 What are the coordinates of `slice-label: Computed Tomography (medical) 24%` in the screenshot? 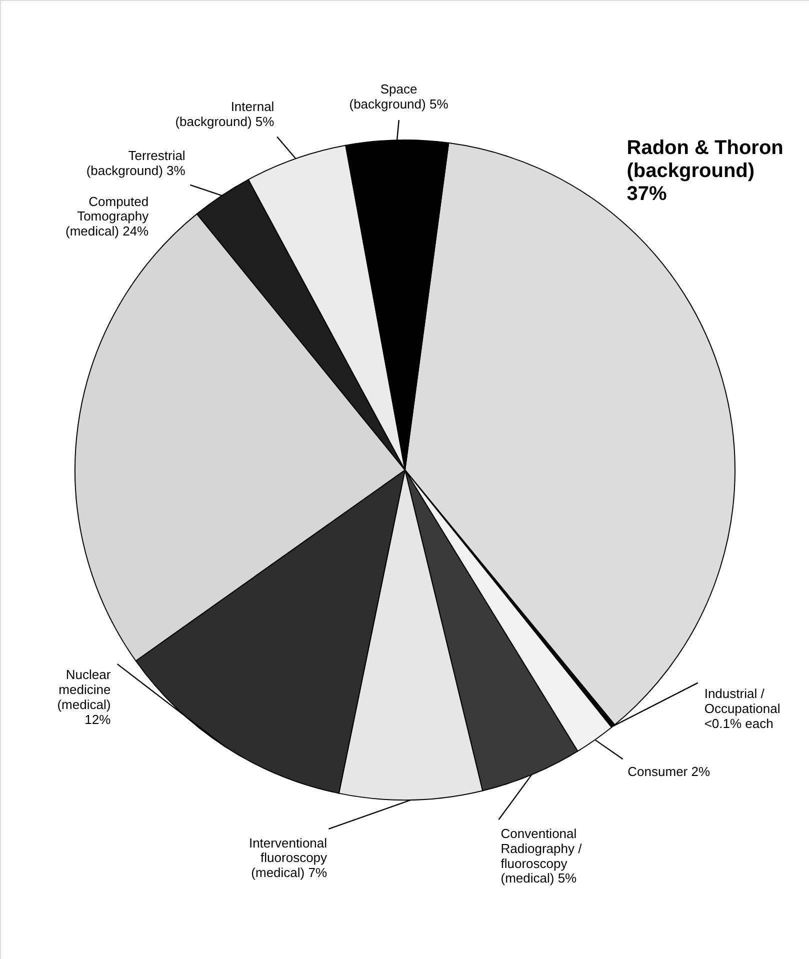 It's located at (108, 216).